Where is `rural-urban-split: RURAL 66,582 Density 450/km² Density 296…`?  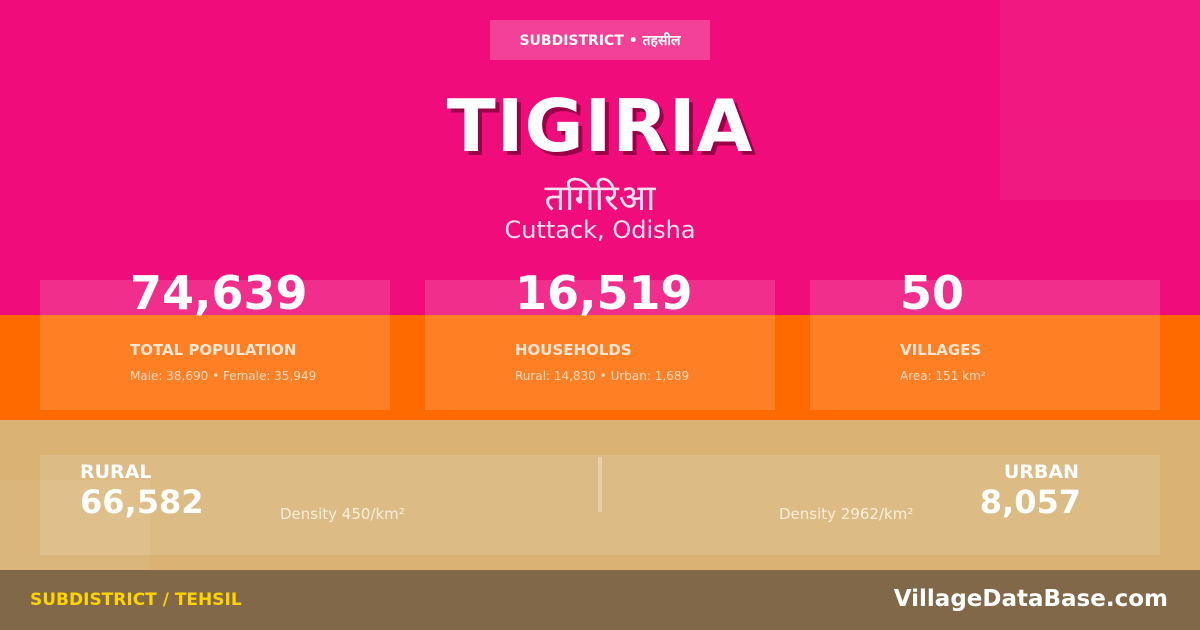 rural-urban-split: RURAL 66,582 Density 450/km² Density 296… is located at coordinates (600, 505).